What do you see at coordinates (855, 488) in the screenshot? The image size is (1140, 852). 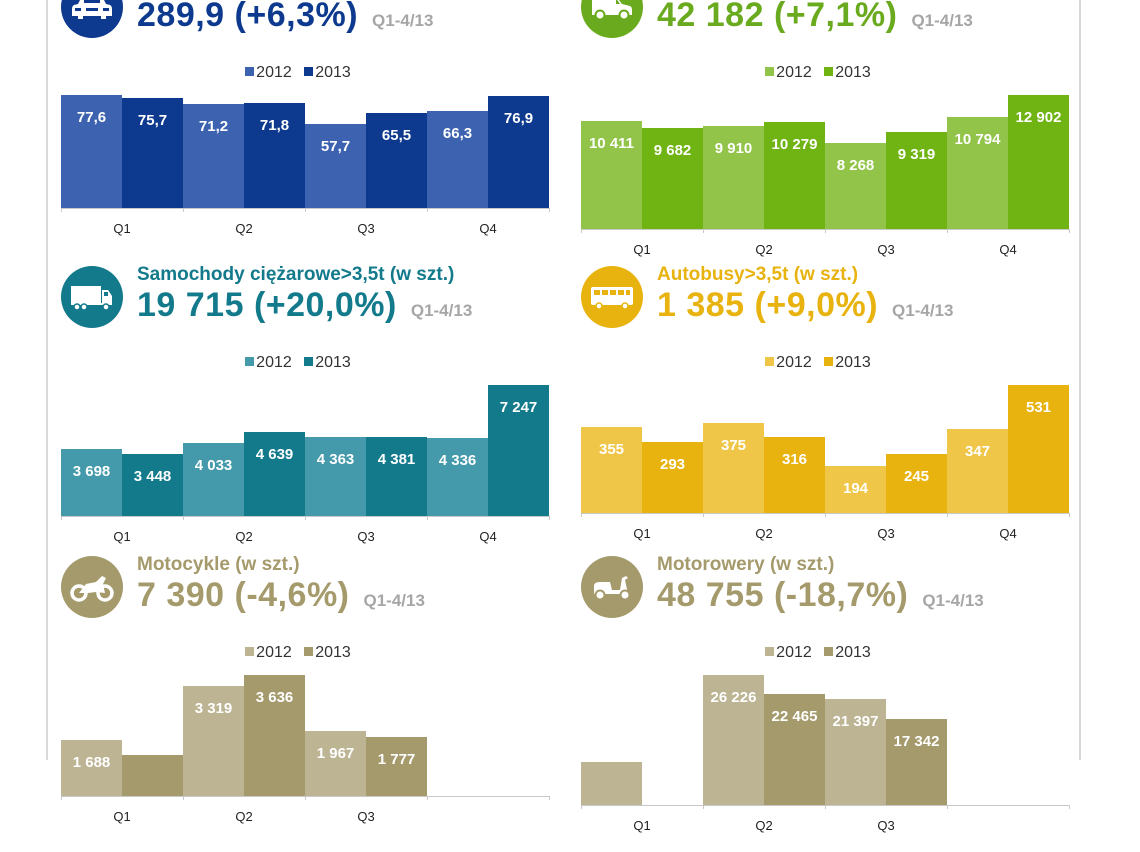 I see `bar-label-2012-Q3: 194` at bounding box center [855, 488].